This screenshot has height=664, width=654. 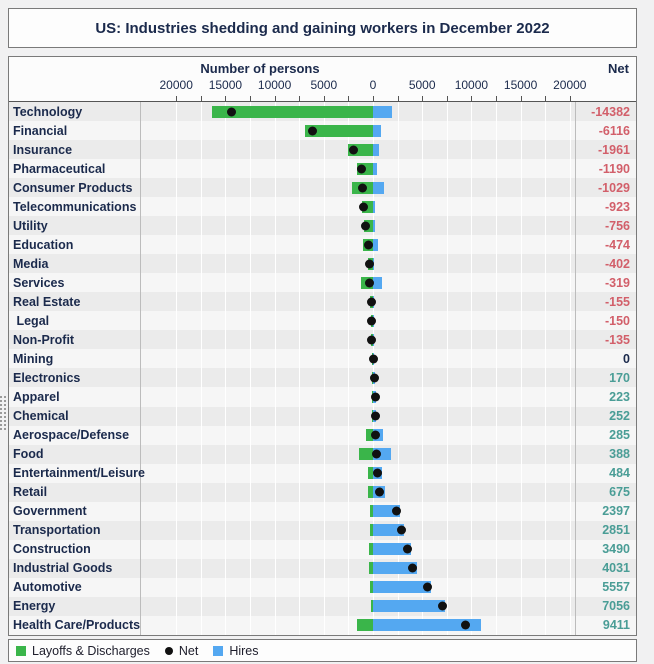 What do you see at coordinates (322, 511) in the screenshot?
I see `industry-row: Government 2397` at bounding box center [322, 511].